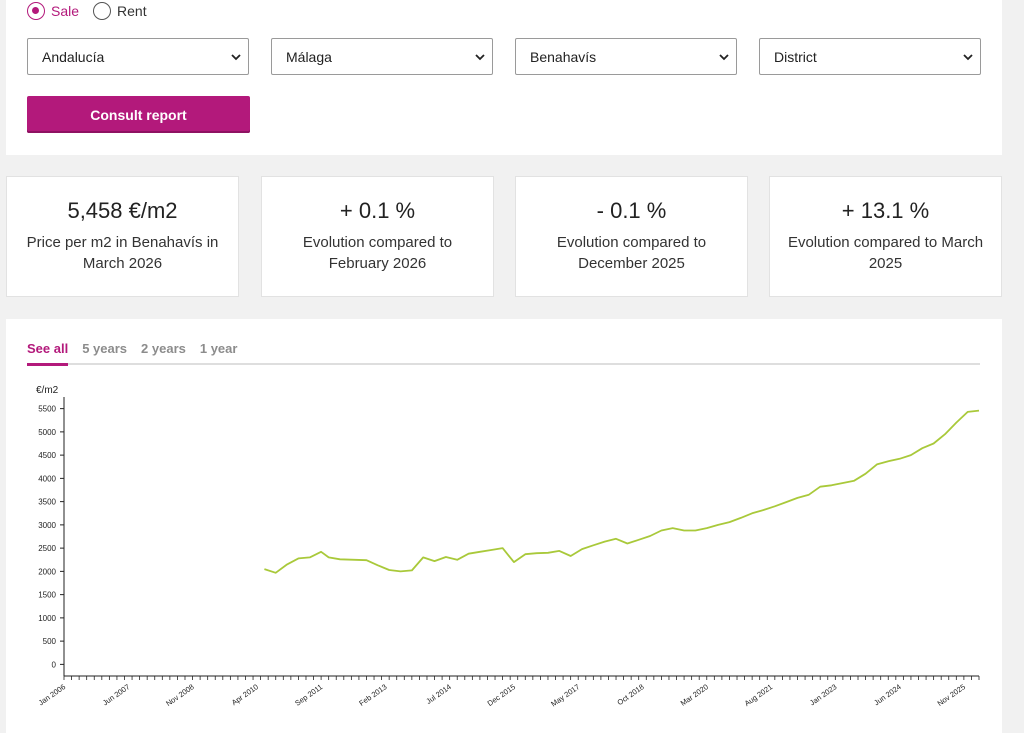  Describe the element at coordinates (47, 595) in the screenshot. I see `y-tick-label: 1500` at that location.